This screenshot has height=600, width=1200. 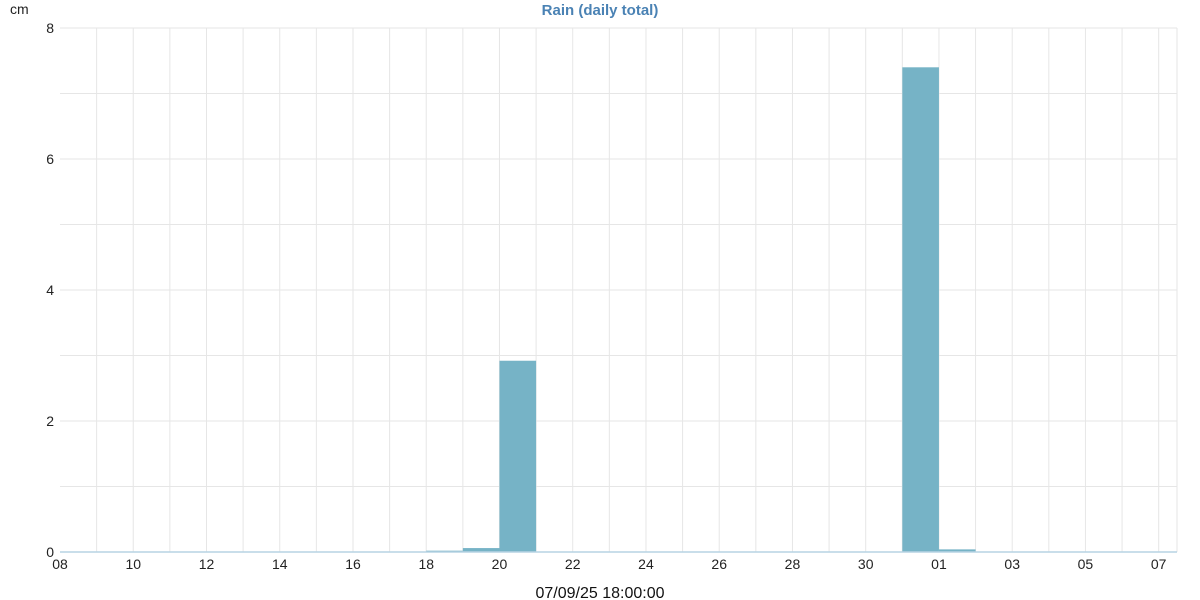 What do you see at coordinates (50, 552) in the screenshot?
I see `y-tick-label: 0` at bounding box center [50, 552].